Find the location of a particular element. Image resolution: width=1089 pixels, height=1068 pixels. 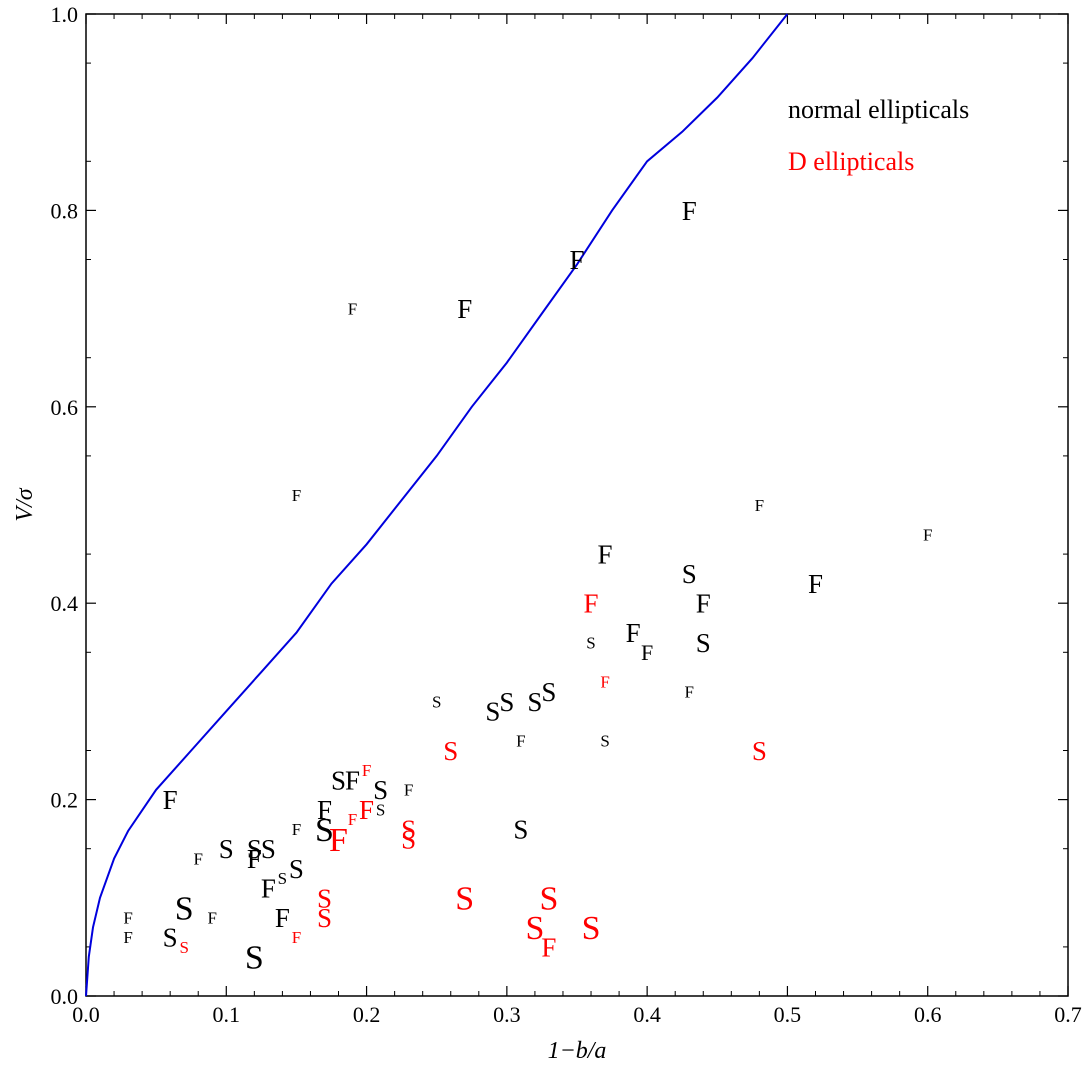

y-tick-label: 0.8 is located at coordinates (65, 210).